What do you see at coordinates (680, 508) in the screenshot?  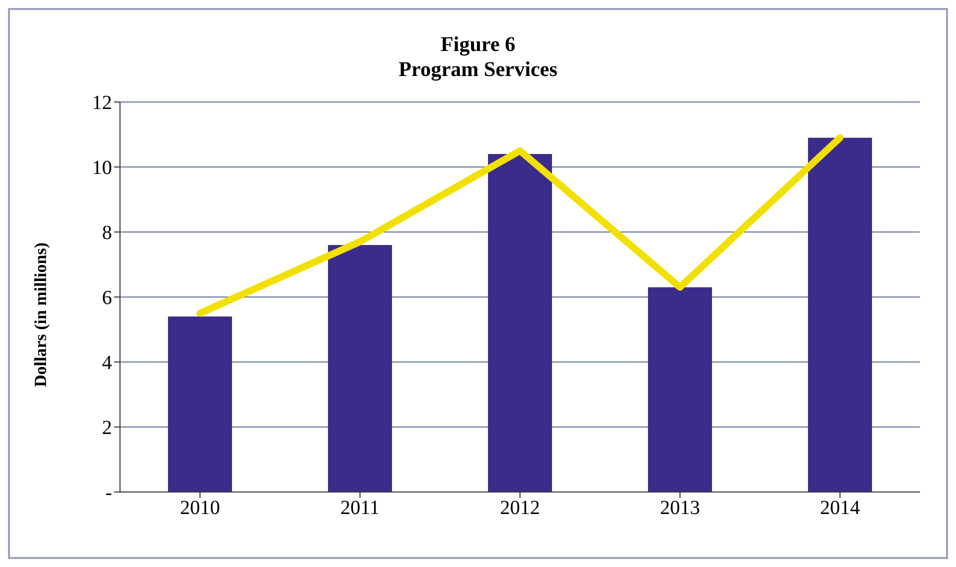 I see `x-tick-label: 2013` at bounding box center [680, 508].